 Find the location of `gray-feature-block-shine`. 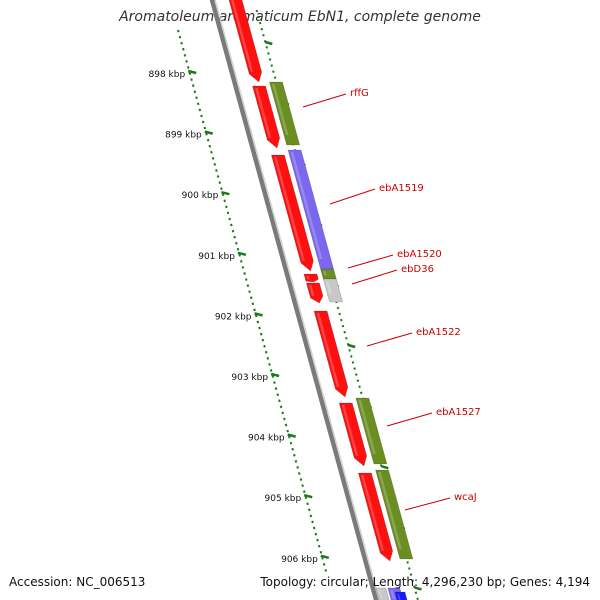

gray-feature-block-shine is located at coordinates (328, 287).